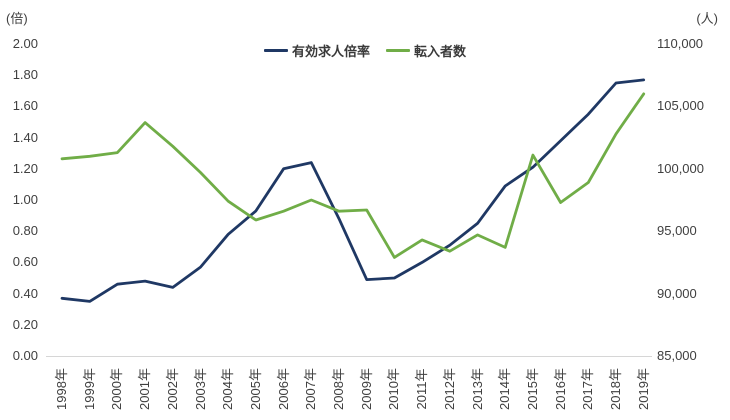 This screenshot has width=730, height=420. What do you see at coordinates (61, 389) in the screenshot?
I see `x-axis-tick-label: 1998年` at bounding box center [61, 389].